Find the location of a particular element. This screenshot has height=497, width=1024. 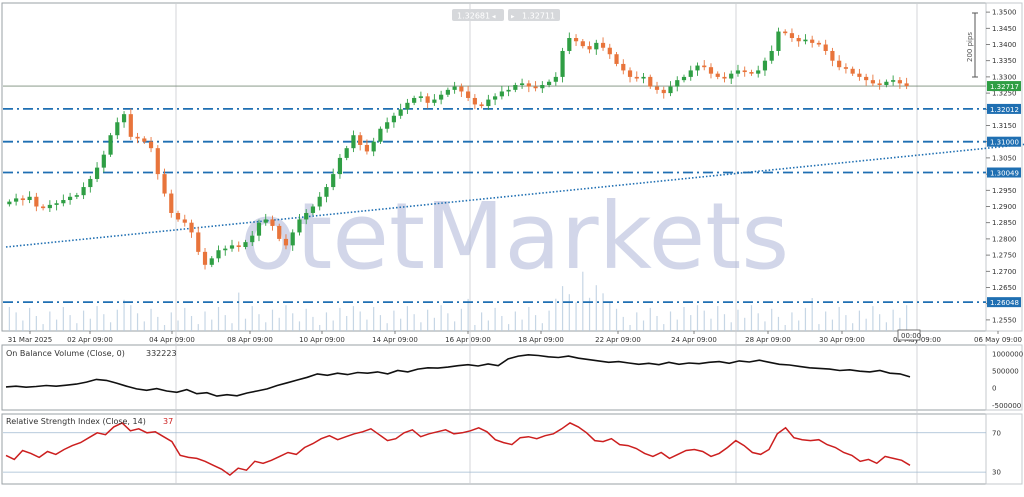

time-tick-label: 31 Mar 2025 is located at coordinates (30, 340).